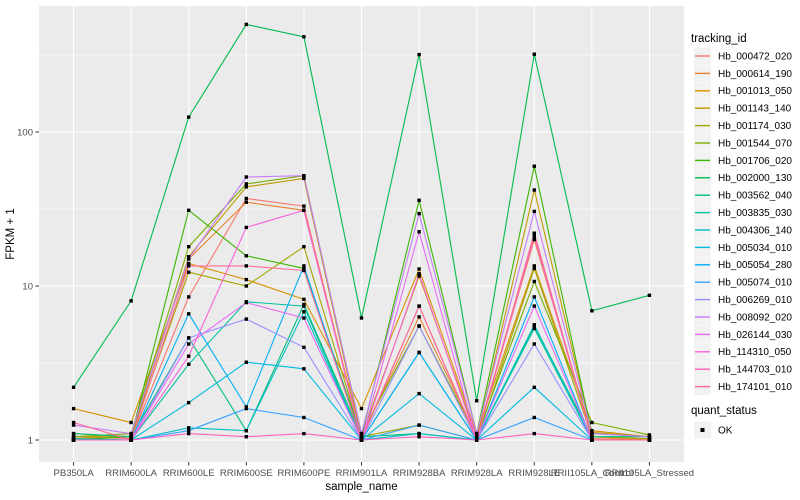 This screenshot has height=500, width=800. Describe the element at coordinates (303, 473) in the screenshot. I see `x-tick-label: RRIM600PE` at that location.